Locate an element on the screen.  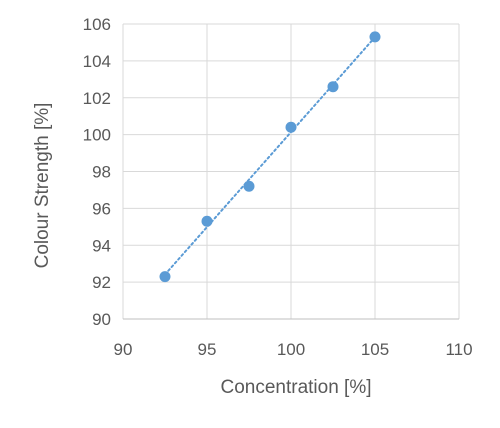
y-axis-title: Colour Strength [%] is located at coordinates (42, 186).